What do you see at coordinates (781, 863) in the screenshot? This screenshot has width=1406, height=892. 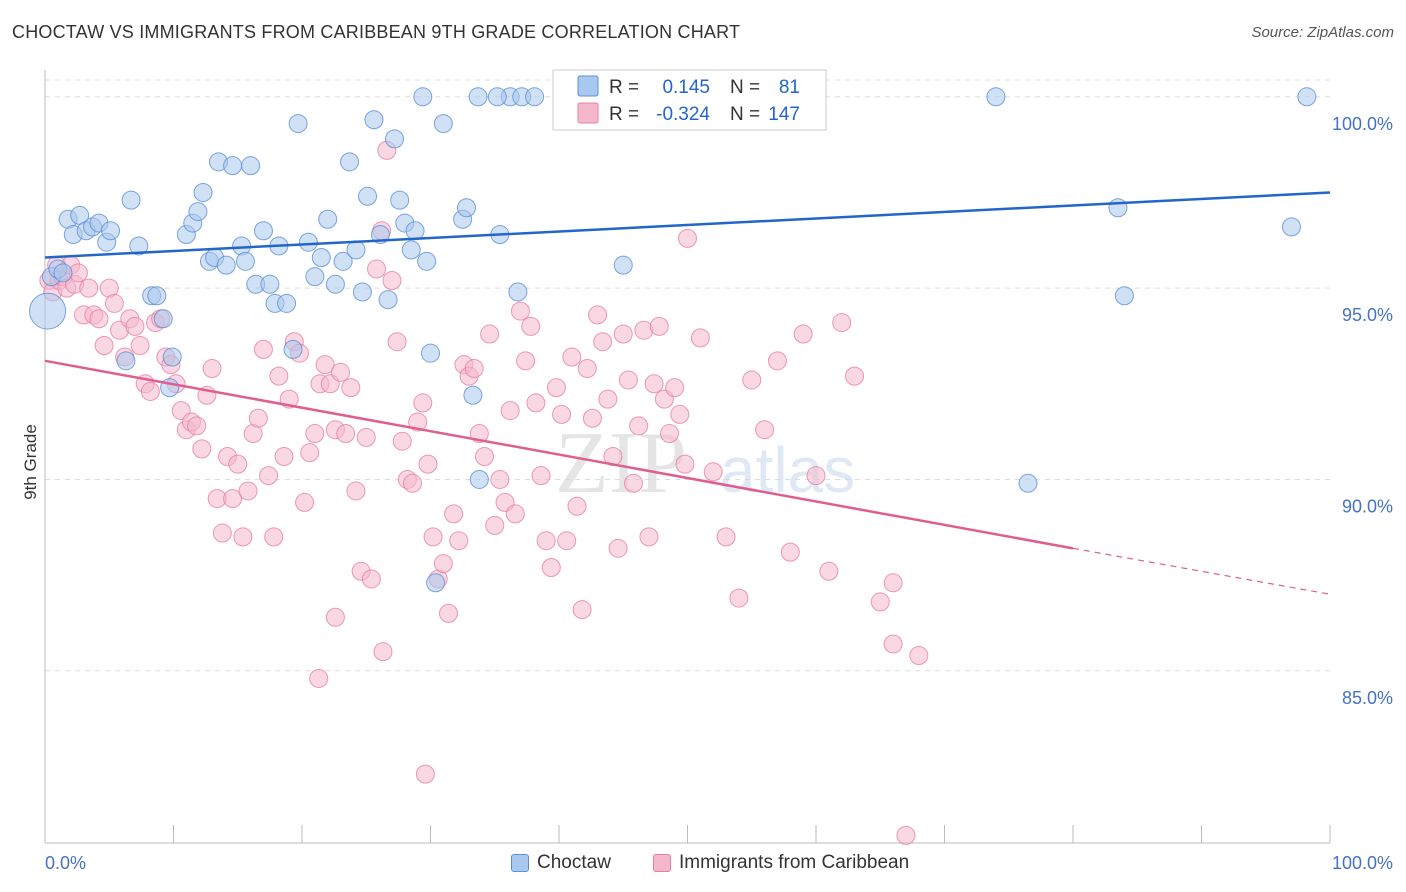 I see `legend-item-caribbean: Immigrants from Caribbean` at bounding box center [781, 863].